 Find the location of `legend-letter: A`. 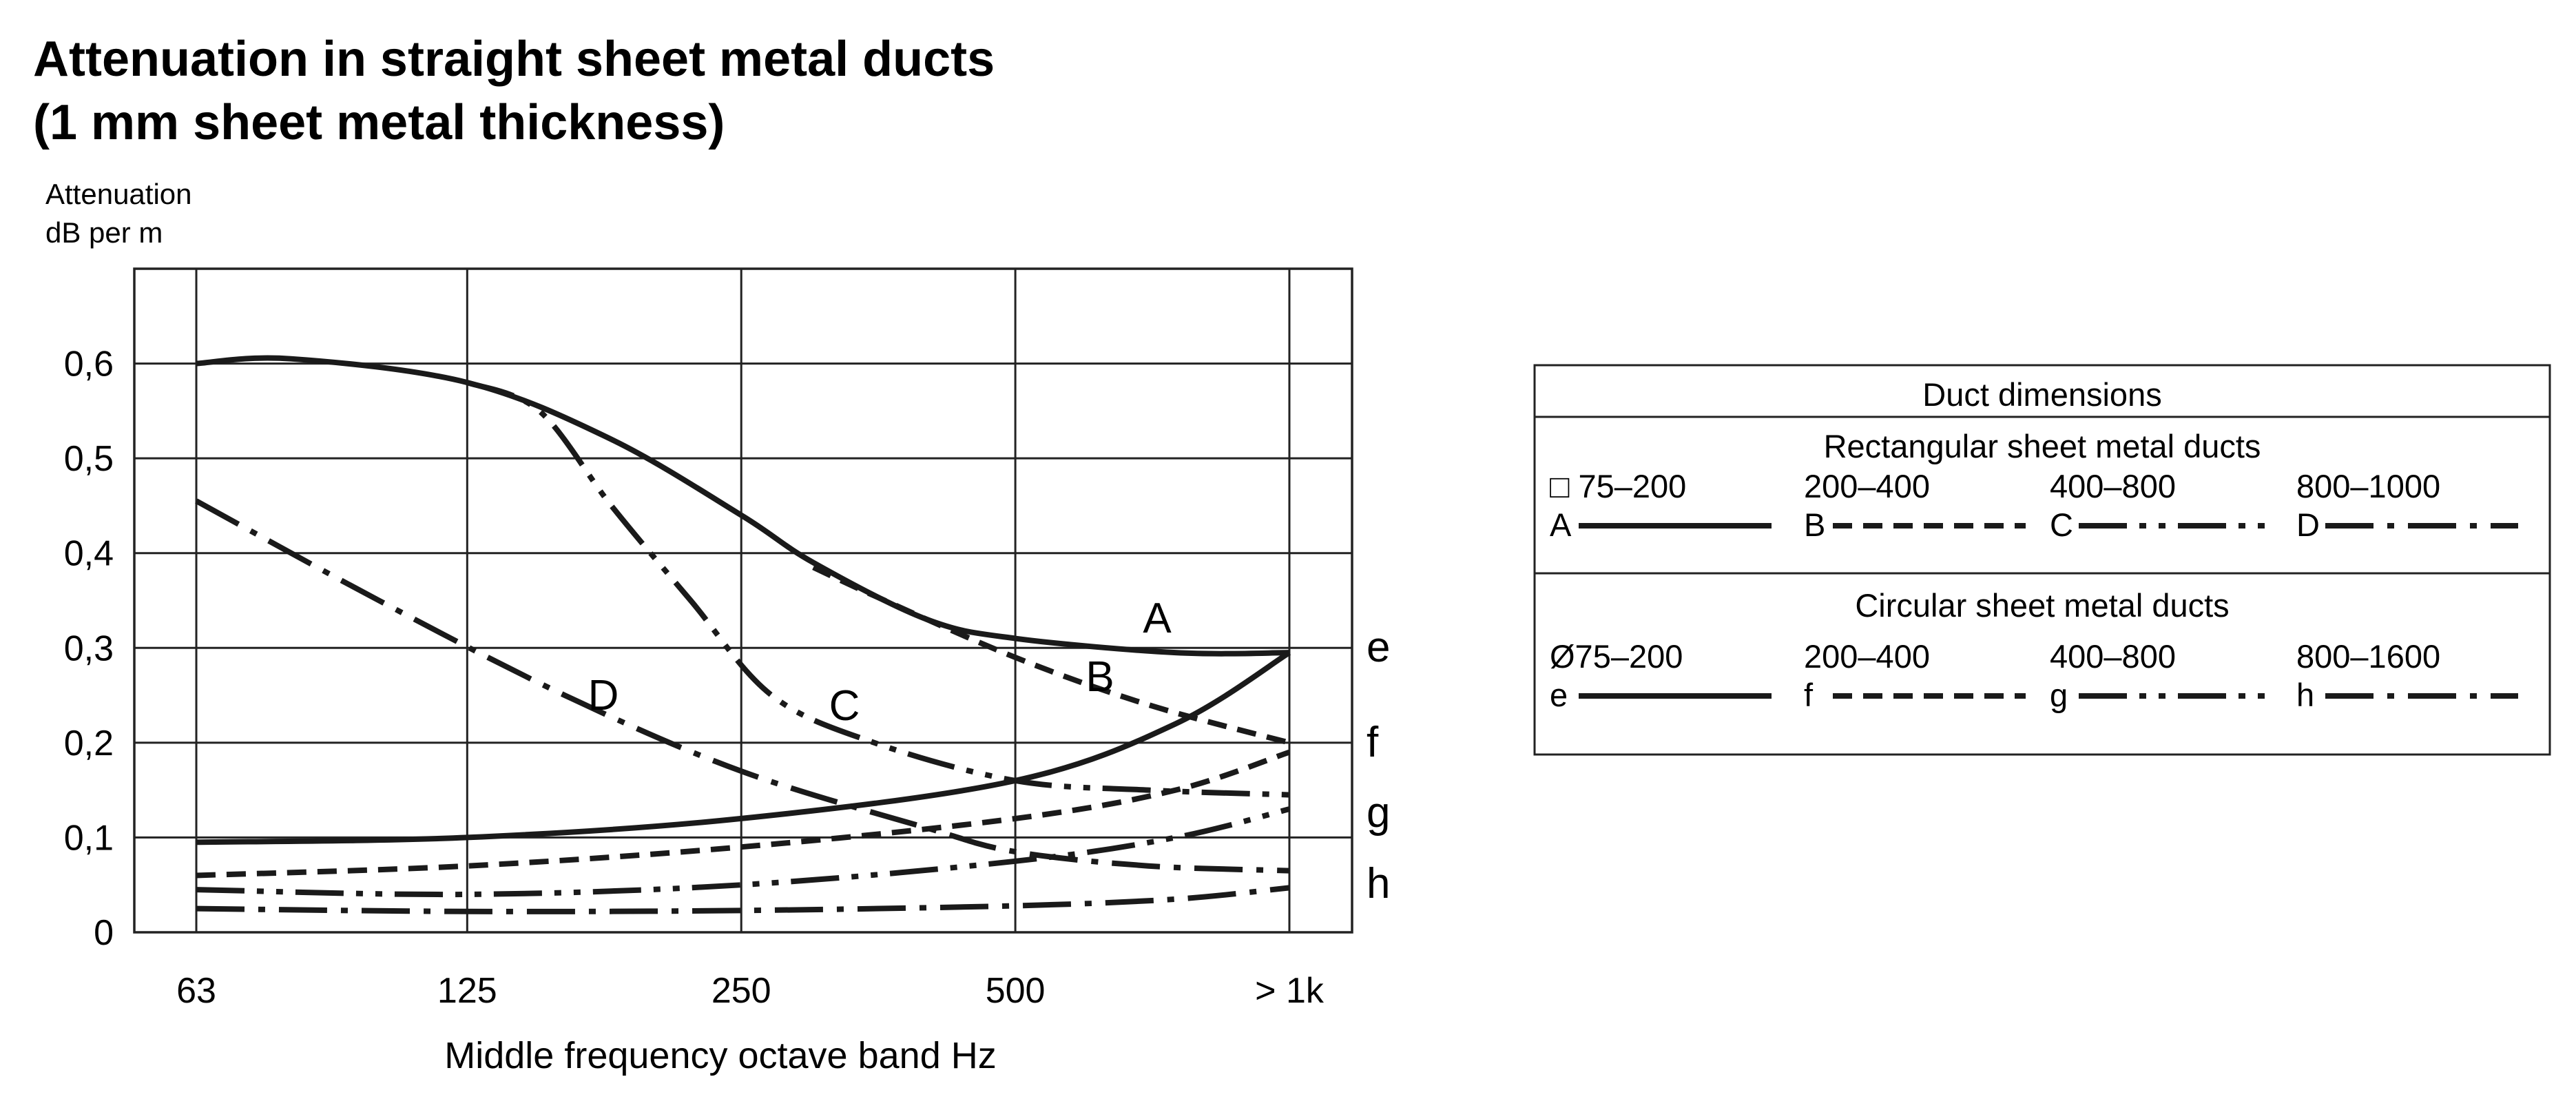

legend-letter: A is located at coordinates (1561, 524).